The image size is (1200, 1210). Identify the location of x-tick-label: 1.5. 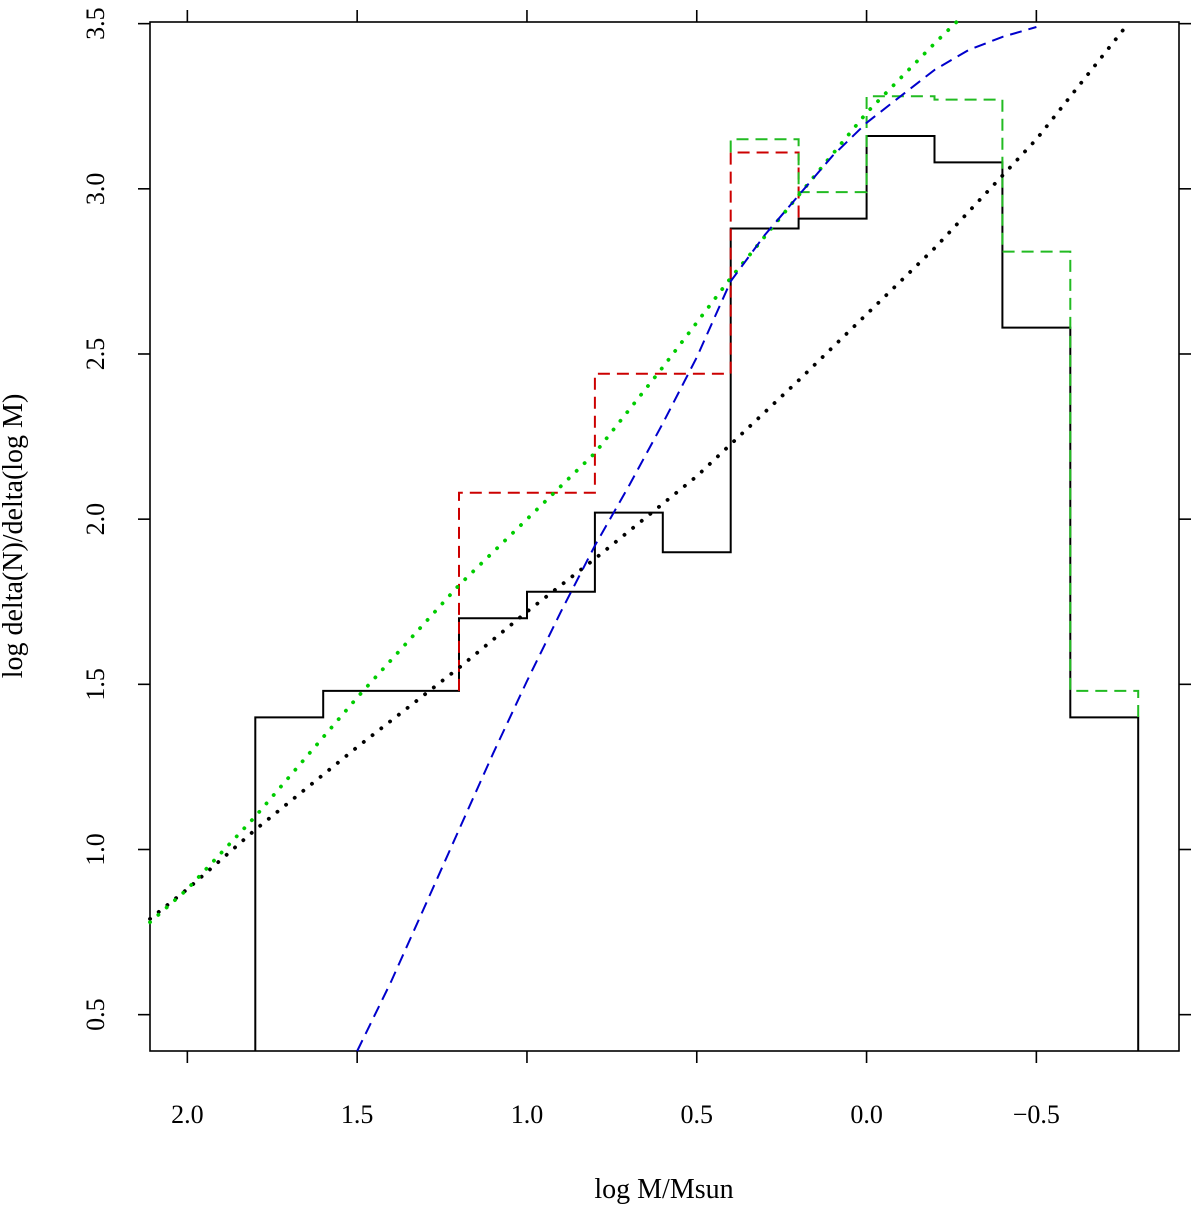
(357, 1114).